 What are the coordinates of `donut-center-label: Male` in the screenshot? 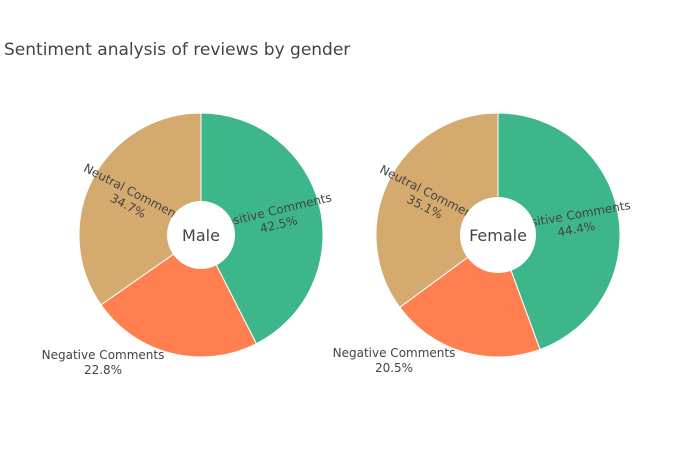 It's located at (201, 235).